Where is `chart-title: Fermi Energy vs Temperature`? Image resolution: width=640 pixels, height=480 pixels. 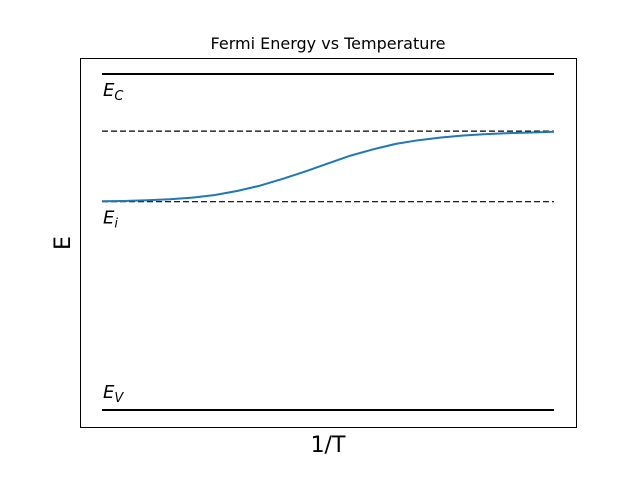 chart-title: Fermi Energy vs Temperature is located at coordinates (328, 43).